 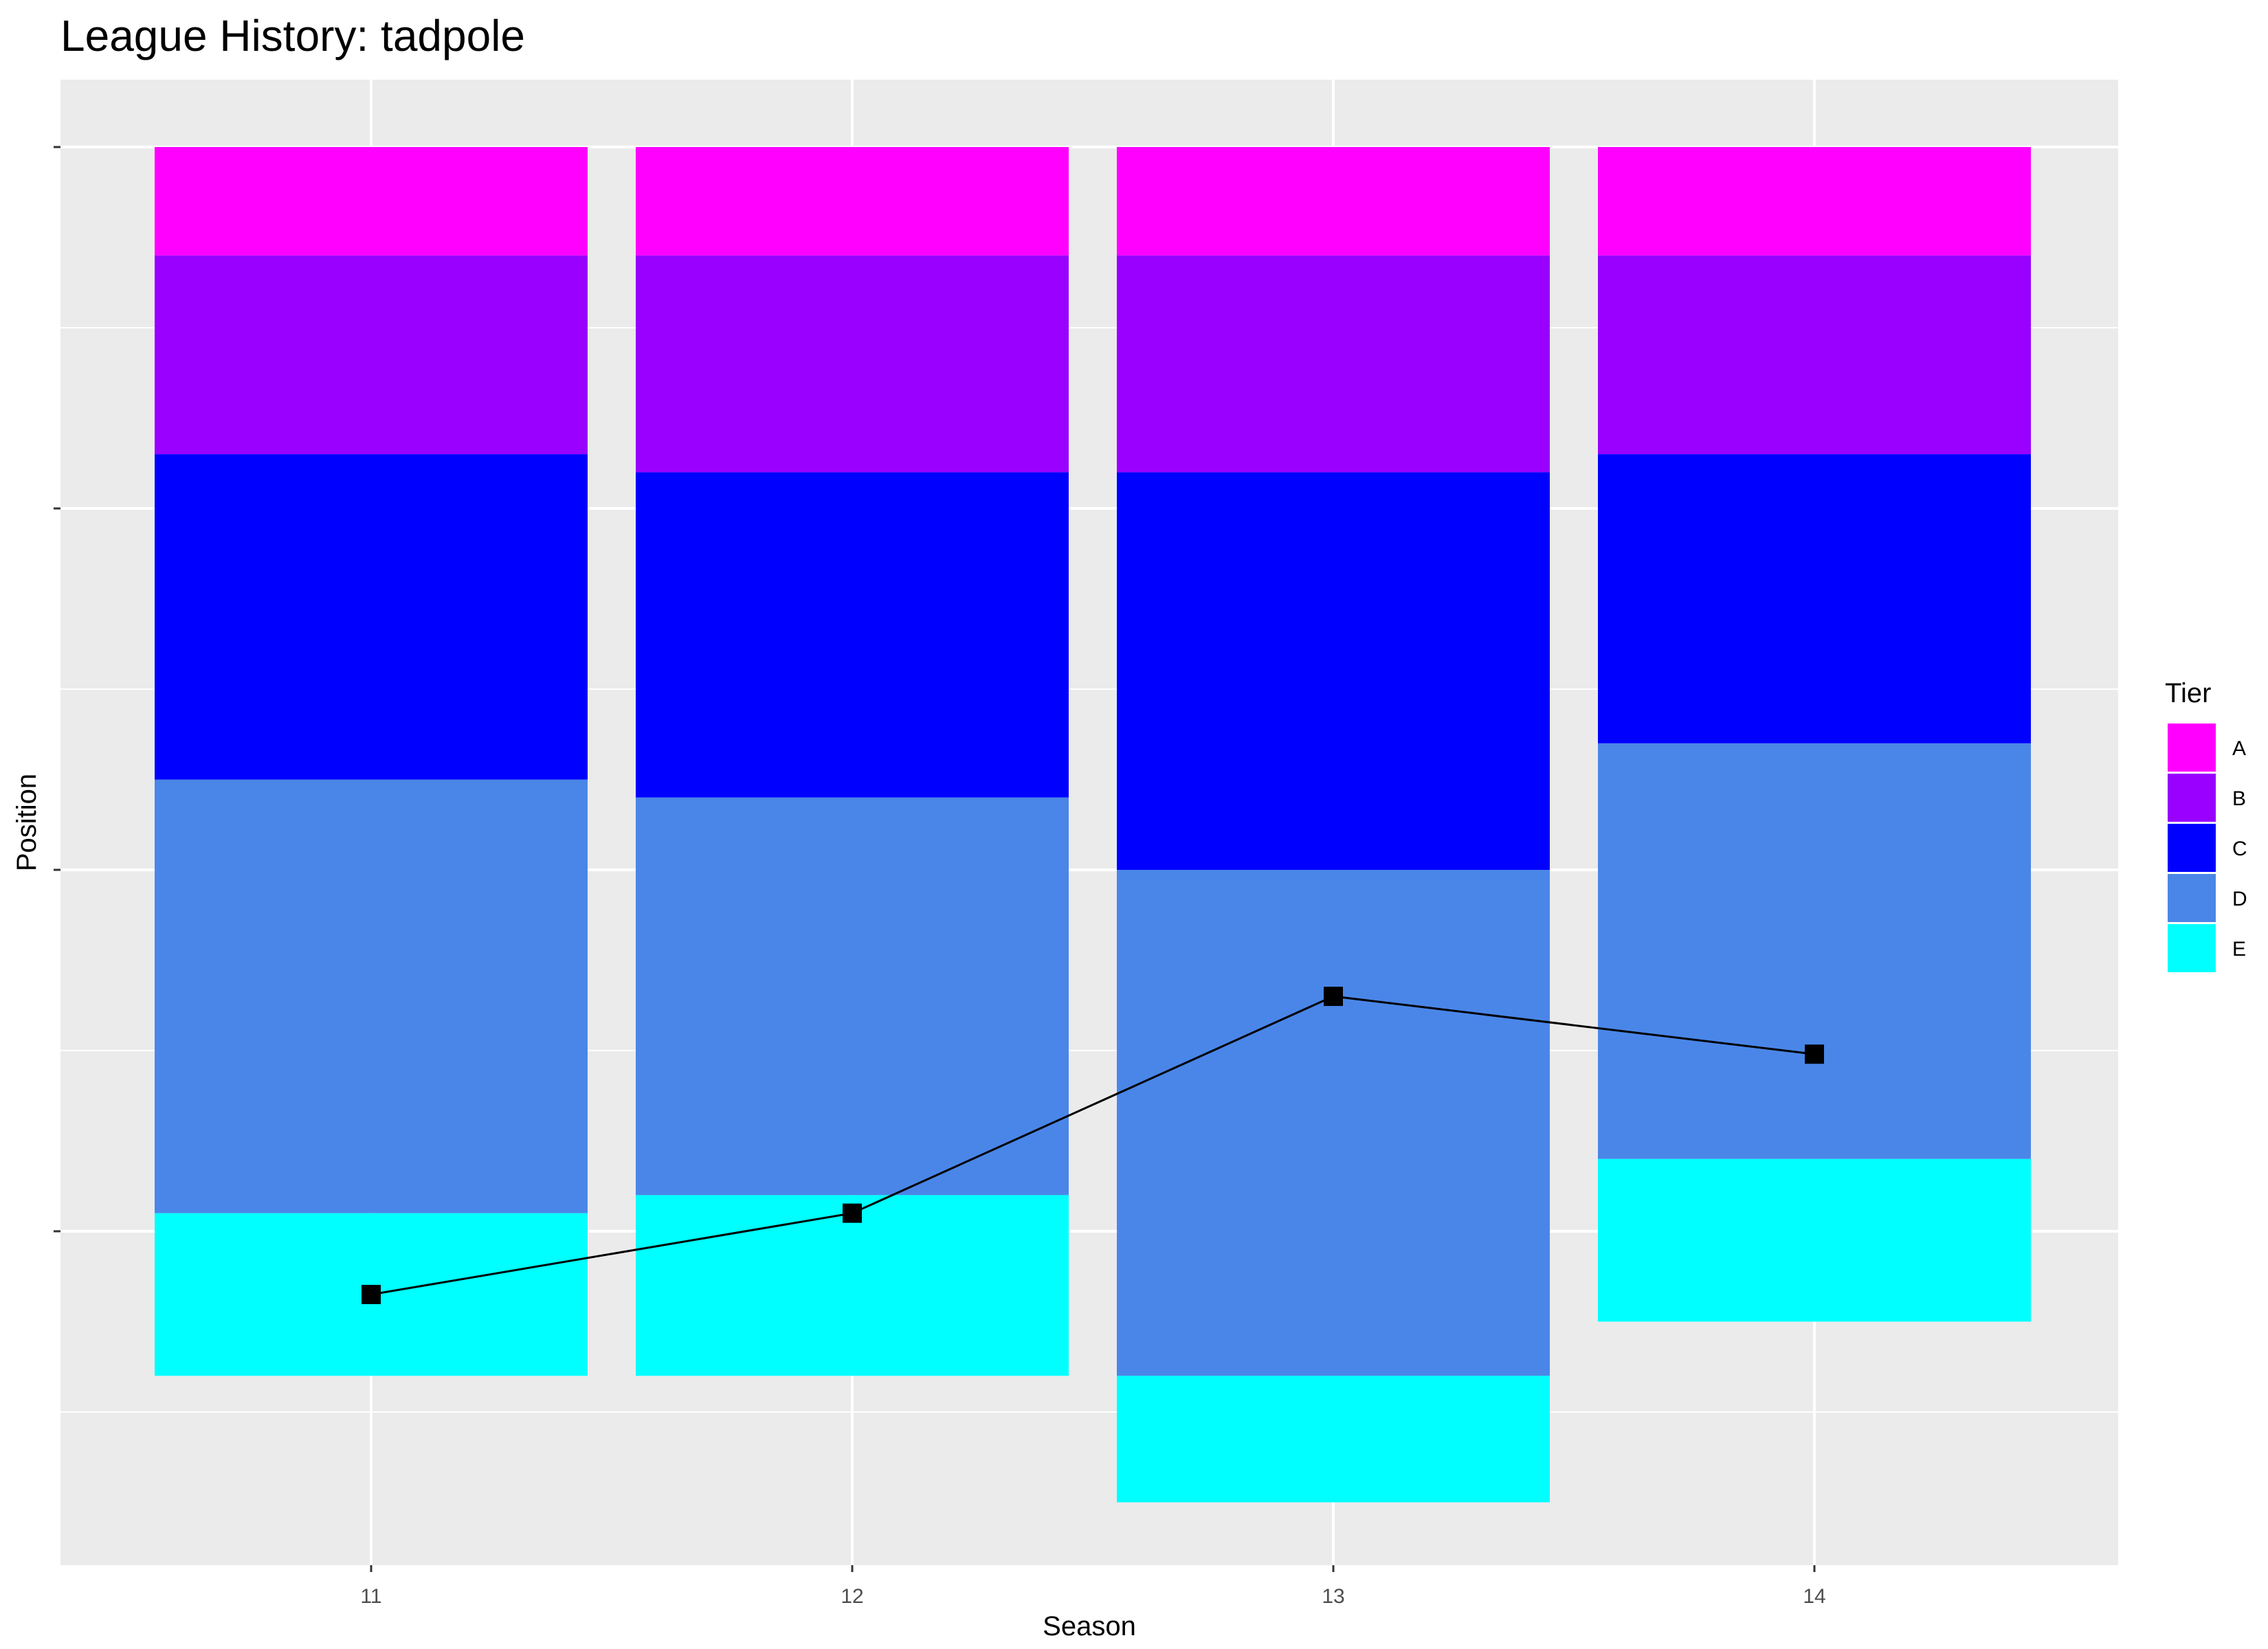 I want to click on x-axis-title: Season, so click(x=1089, y=1626).